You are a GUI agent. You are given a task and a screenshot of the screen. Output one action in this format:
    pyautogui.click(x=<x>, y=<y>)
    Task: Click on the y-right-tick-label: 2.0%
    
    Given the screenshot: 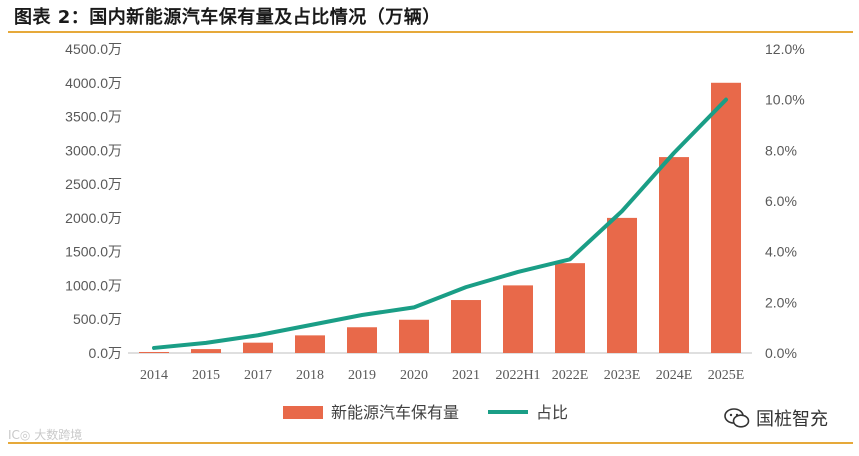 What is the action you would take?
    pyautogui.click(x=781, y=302)
    